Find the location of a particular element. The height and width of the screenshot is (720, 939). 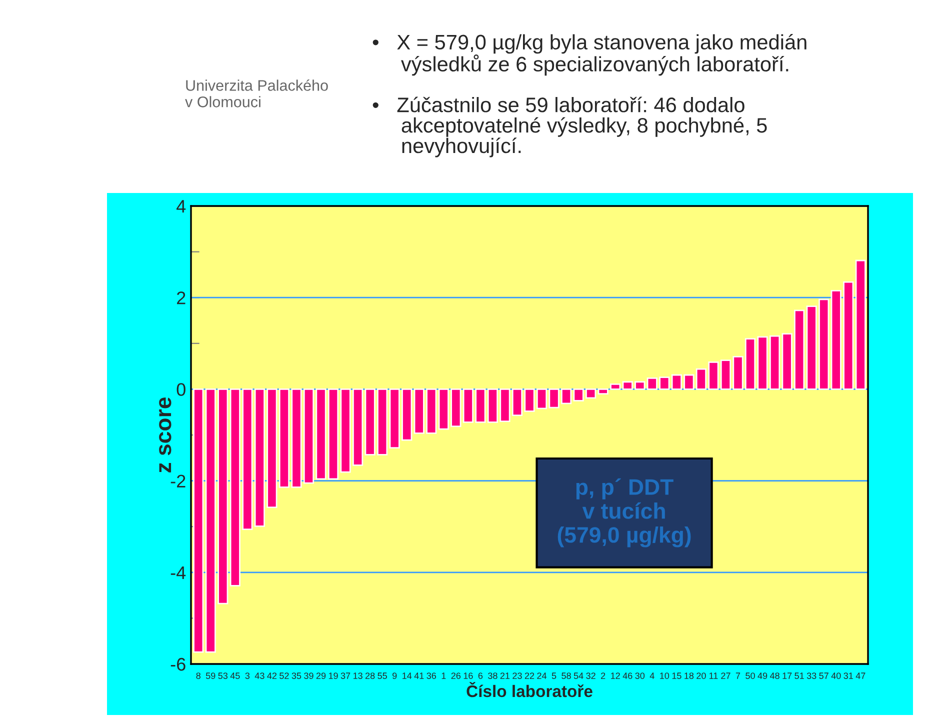

x-tick-label: 28 is located at coordinates (370, 675).